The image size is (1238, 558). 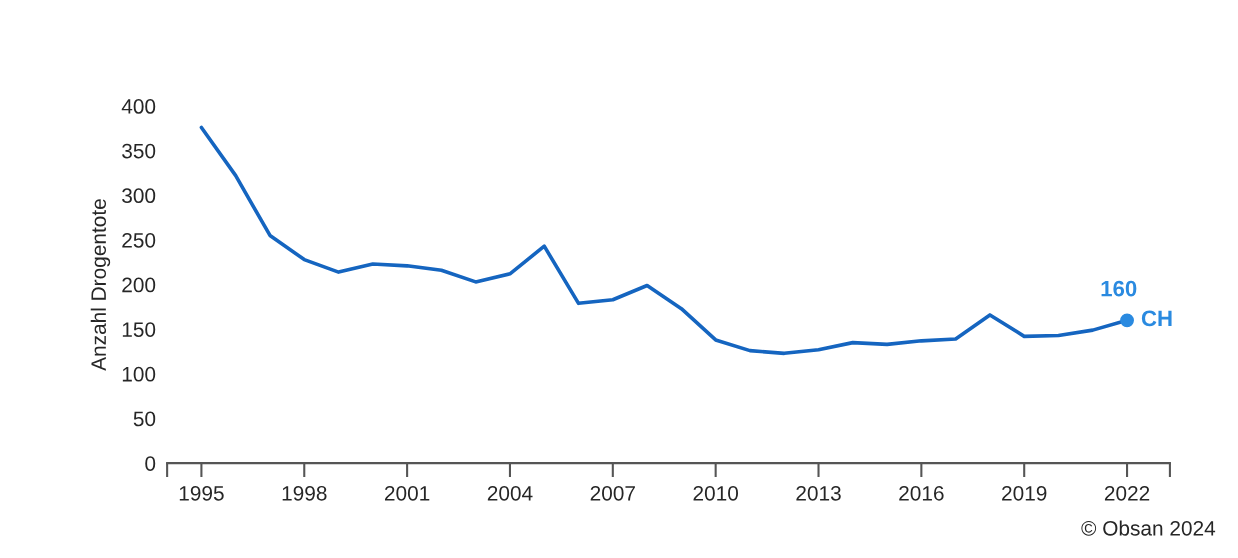 What do you see at coordinates (304, 493) in the screenshot?
I see `x-tick-label: 1998` at bounding box center [304, 493].